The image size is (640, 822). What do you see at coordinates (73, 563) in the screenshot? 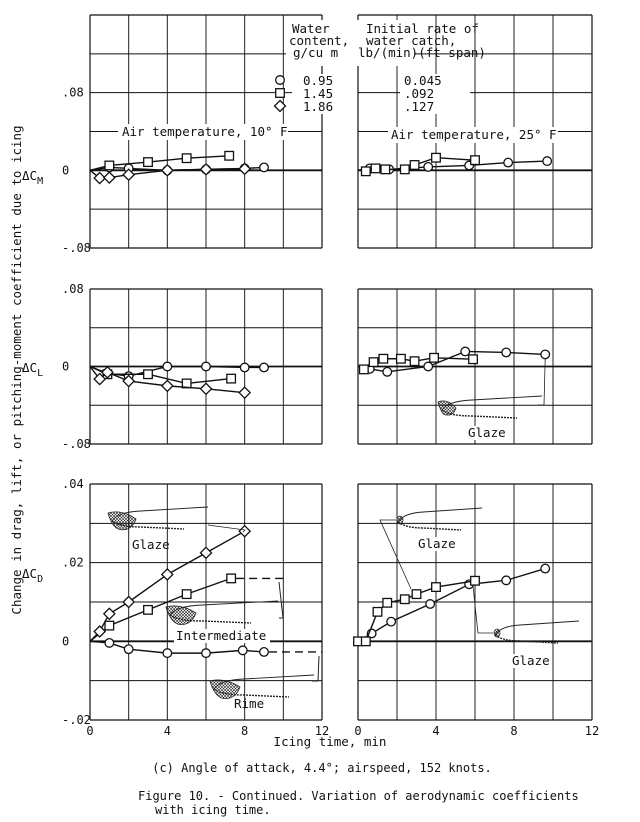
I see `y-tick-label: .02` at bounding box center [73, 563].